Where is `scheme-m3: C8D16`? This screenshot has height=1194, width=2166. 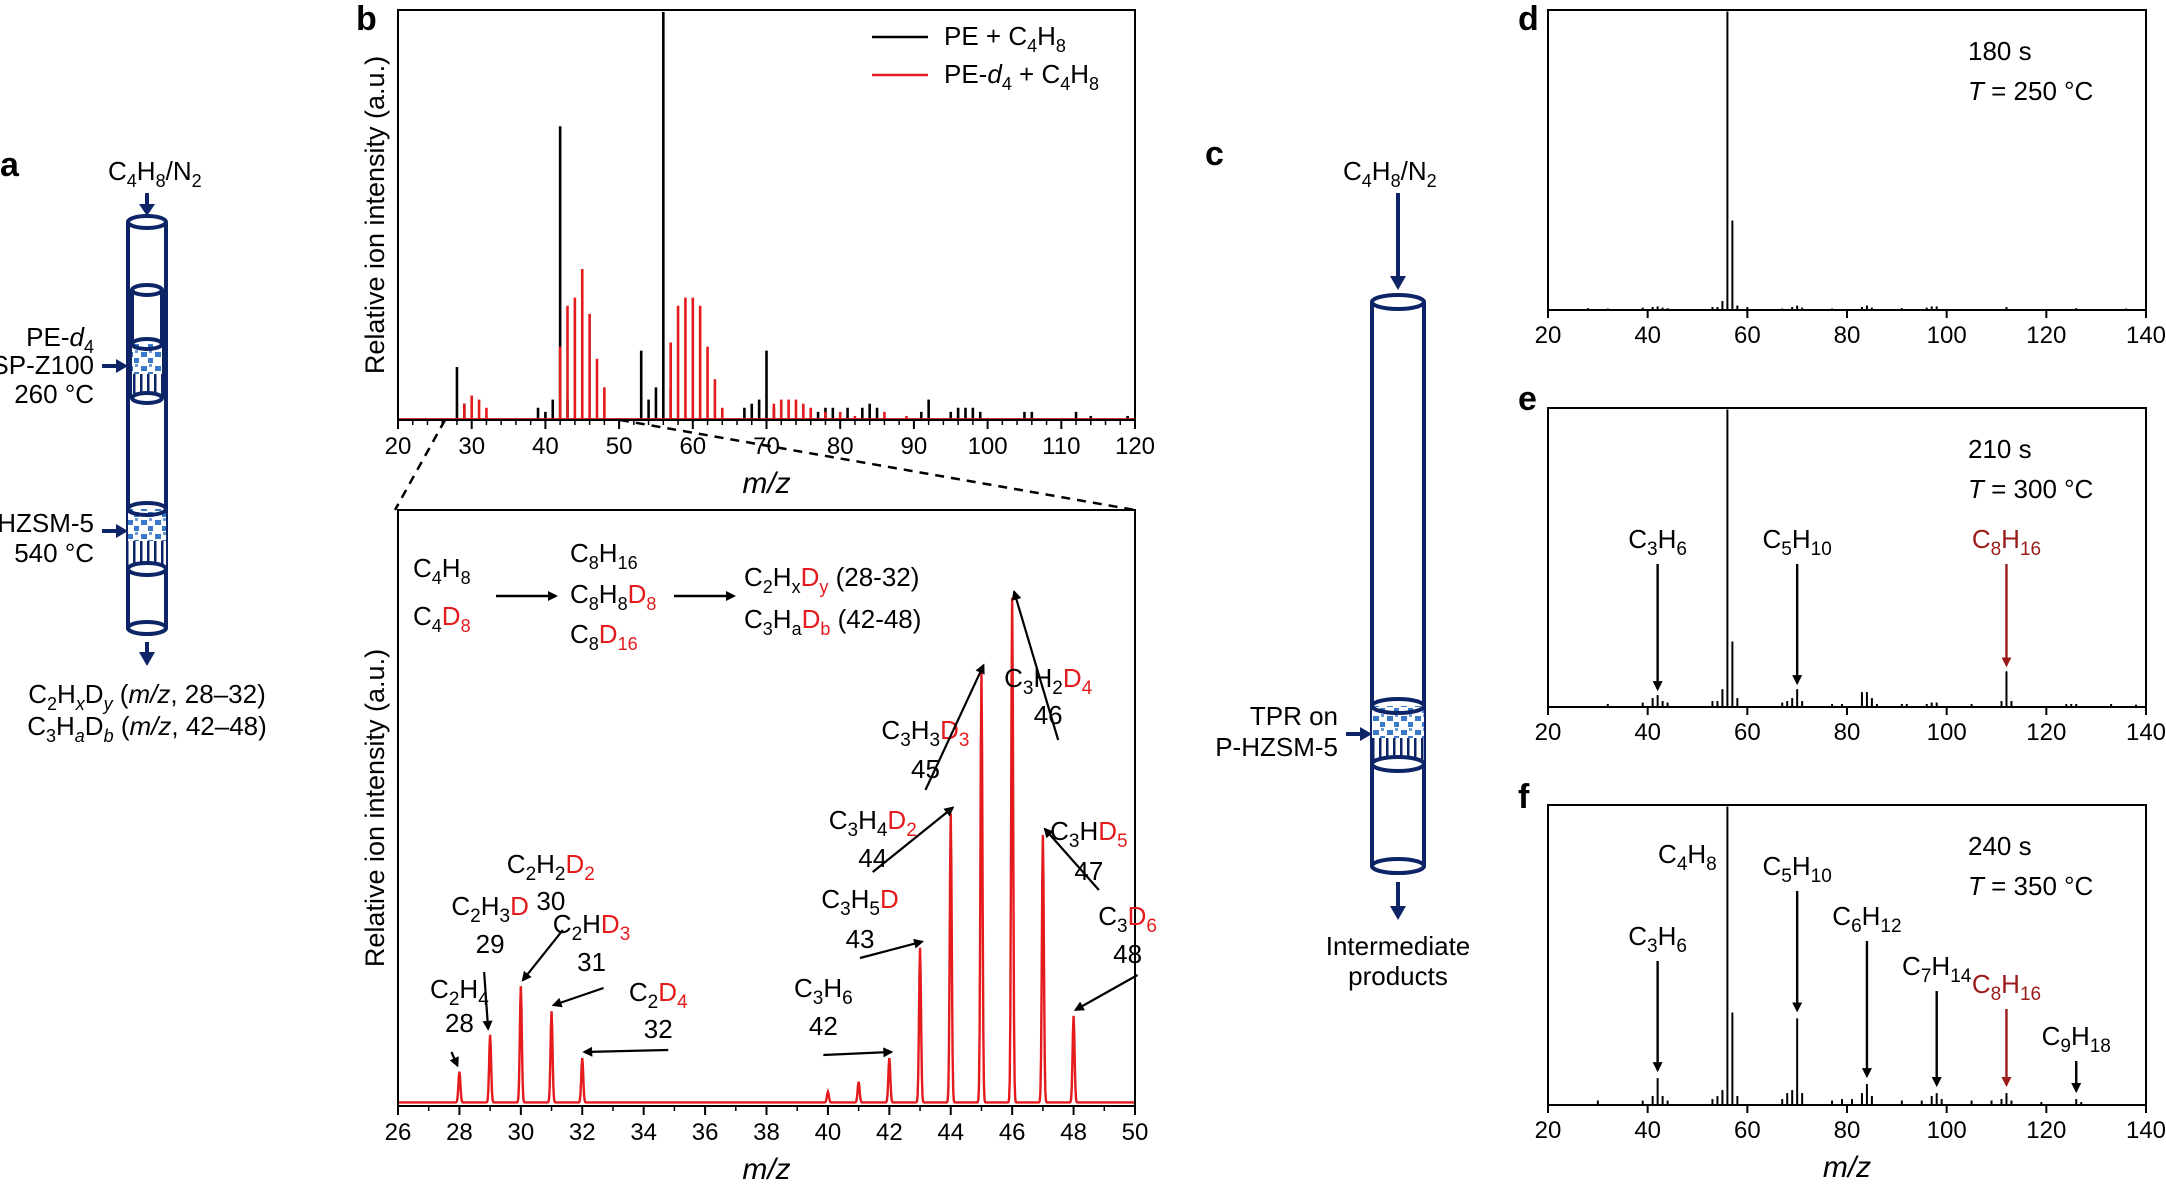
scheme-m3: C8D16 is located at coordinates (604, 636).